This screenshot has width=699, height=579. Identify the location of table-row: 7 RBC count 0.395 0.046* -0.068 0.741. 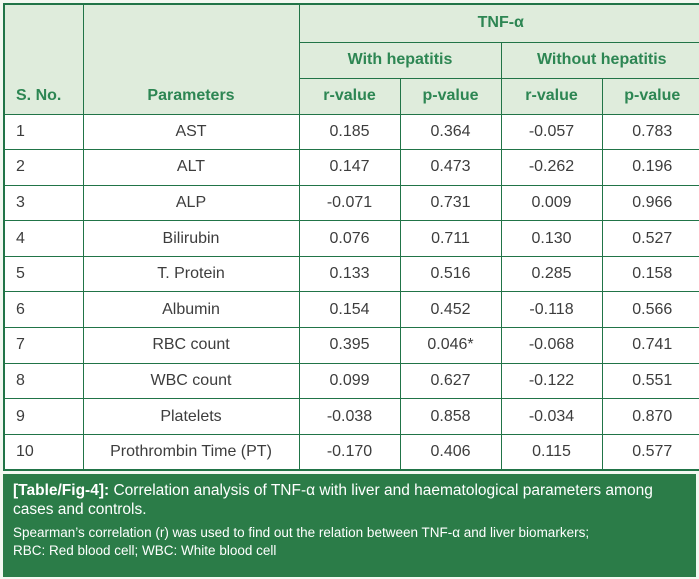
(351, 345).